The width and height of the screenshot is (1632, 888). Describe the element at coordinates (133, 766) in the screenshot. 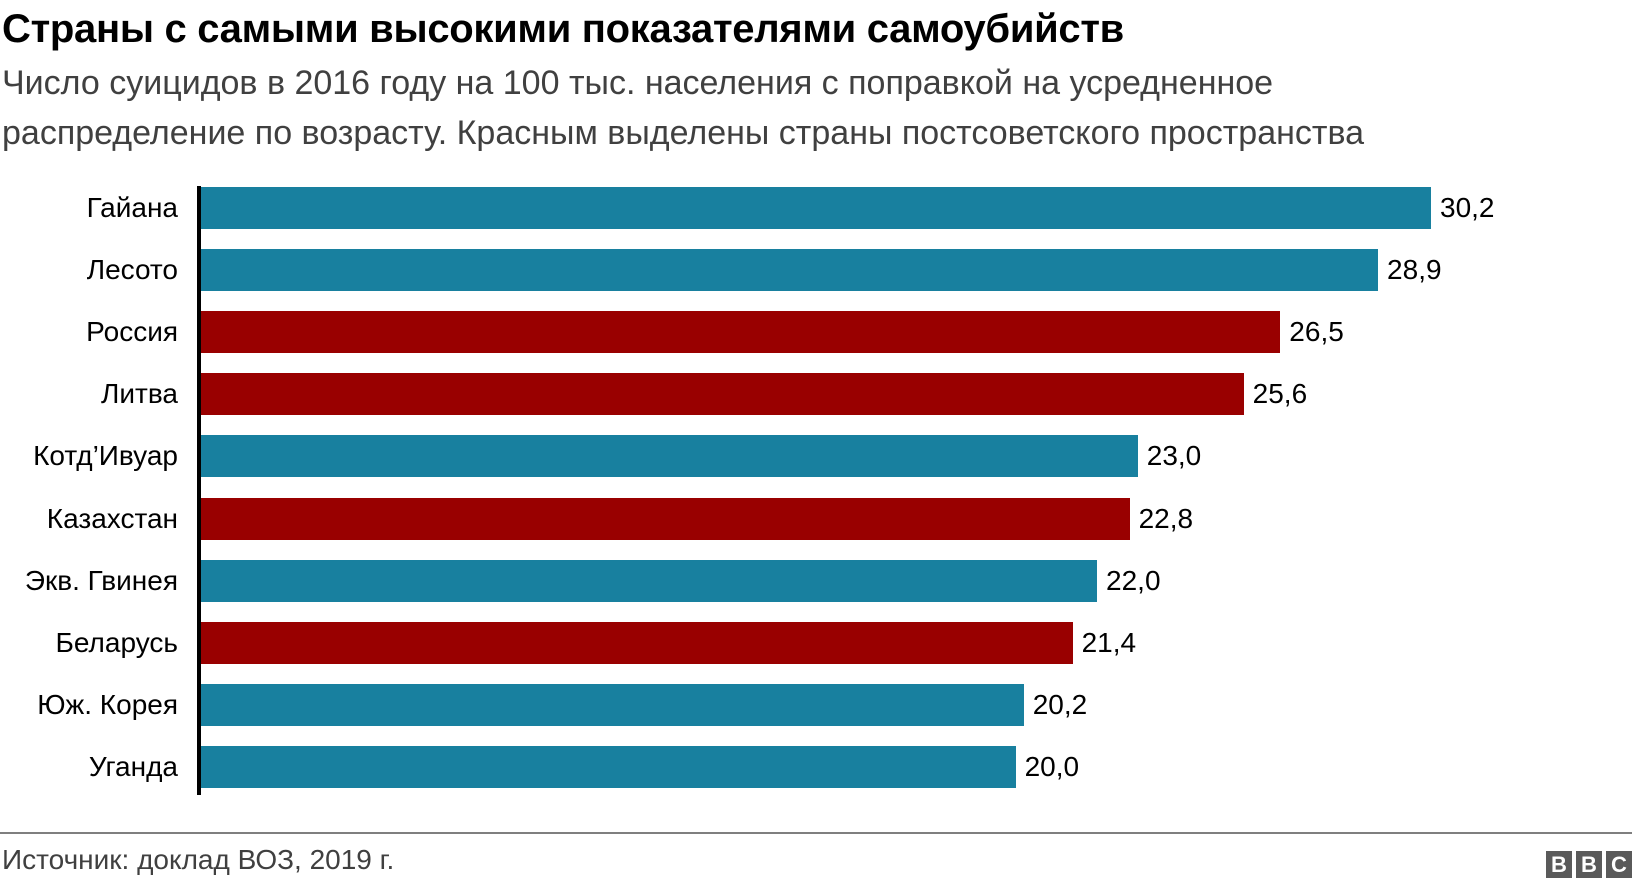

I see `category-label: Уганда` at that location.